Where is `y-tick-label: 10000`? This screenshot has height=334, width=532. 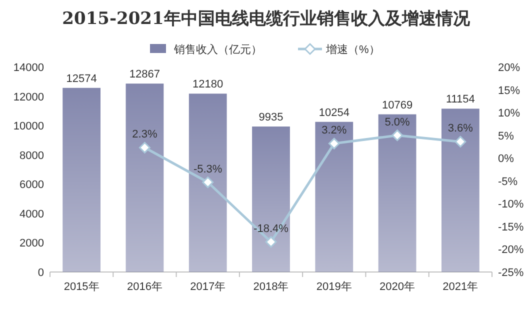 y-tick-label: 10000 is located at coordinates (28, 126).